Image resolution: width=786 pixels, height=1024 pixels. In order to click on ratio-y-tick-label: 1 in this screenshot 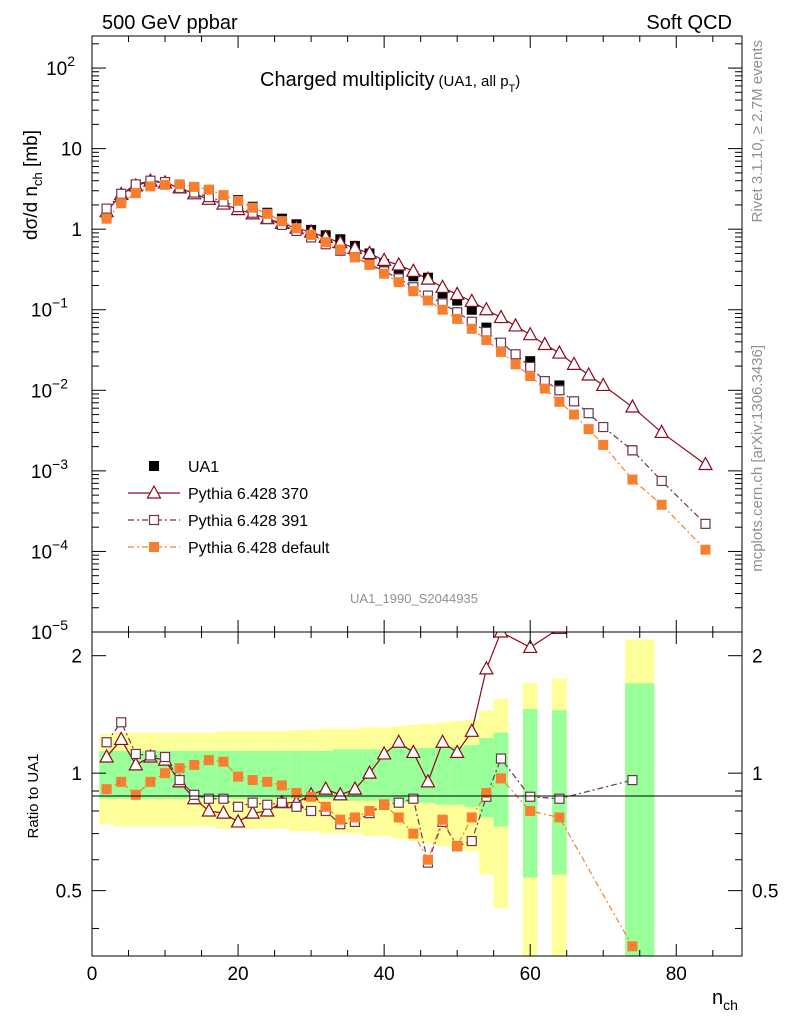, I will do `click(76, 774)`.